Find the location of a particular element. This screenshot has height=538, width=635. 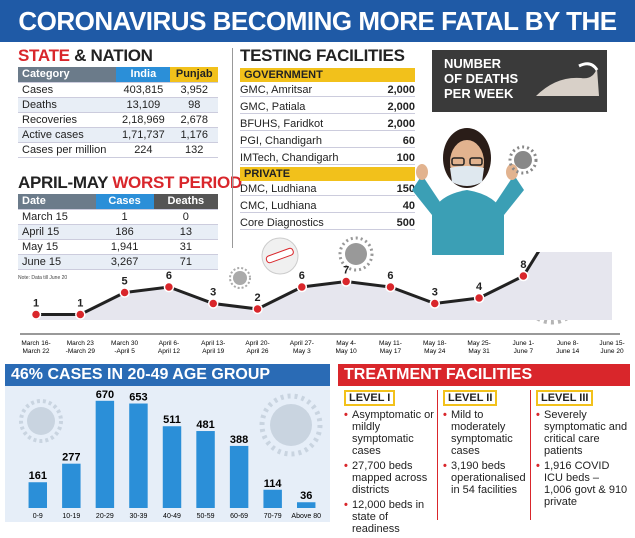

table-cell: May 15 is located at coordinates (57, 247).